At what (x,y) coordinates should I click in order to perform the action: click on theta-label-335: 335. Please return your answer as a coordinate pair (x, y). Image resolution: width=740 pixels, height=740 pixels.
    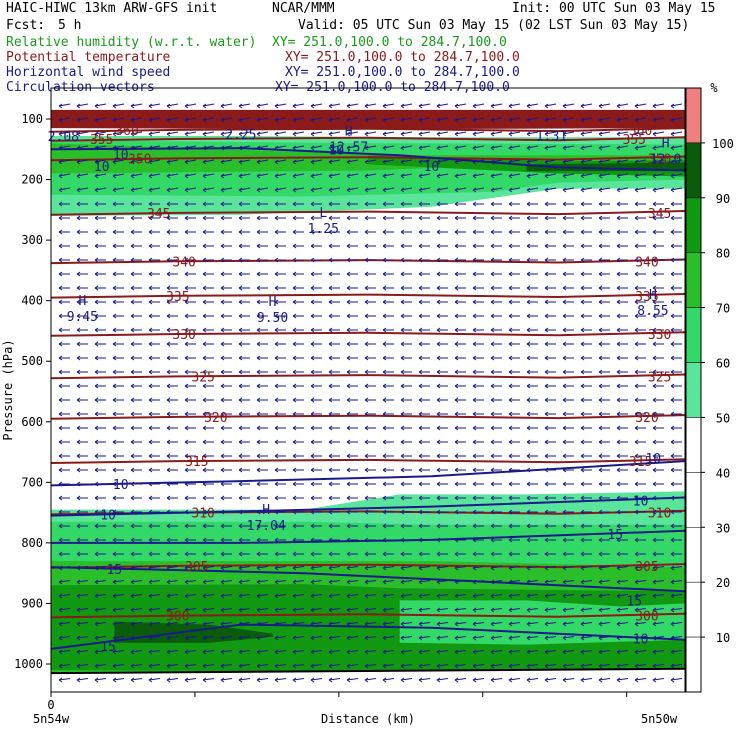
    Looking at the image, I should click on (177, 297).